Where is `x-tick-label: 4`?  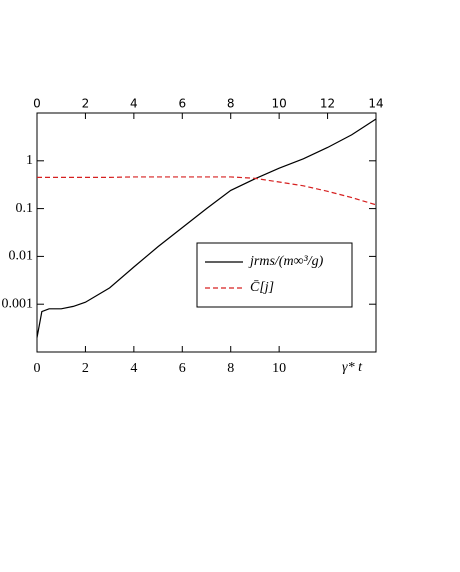
x-tick-label: 4 is located at coordinates (133, 368).